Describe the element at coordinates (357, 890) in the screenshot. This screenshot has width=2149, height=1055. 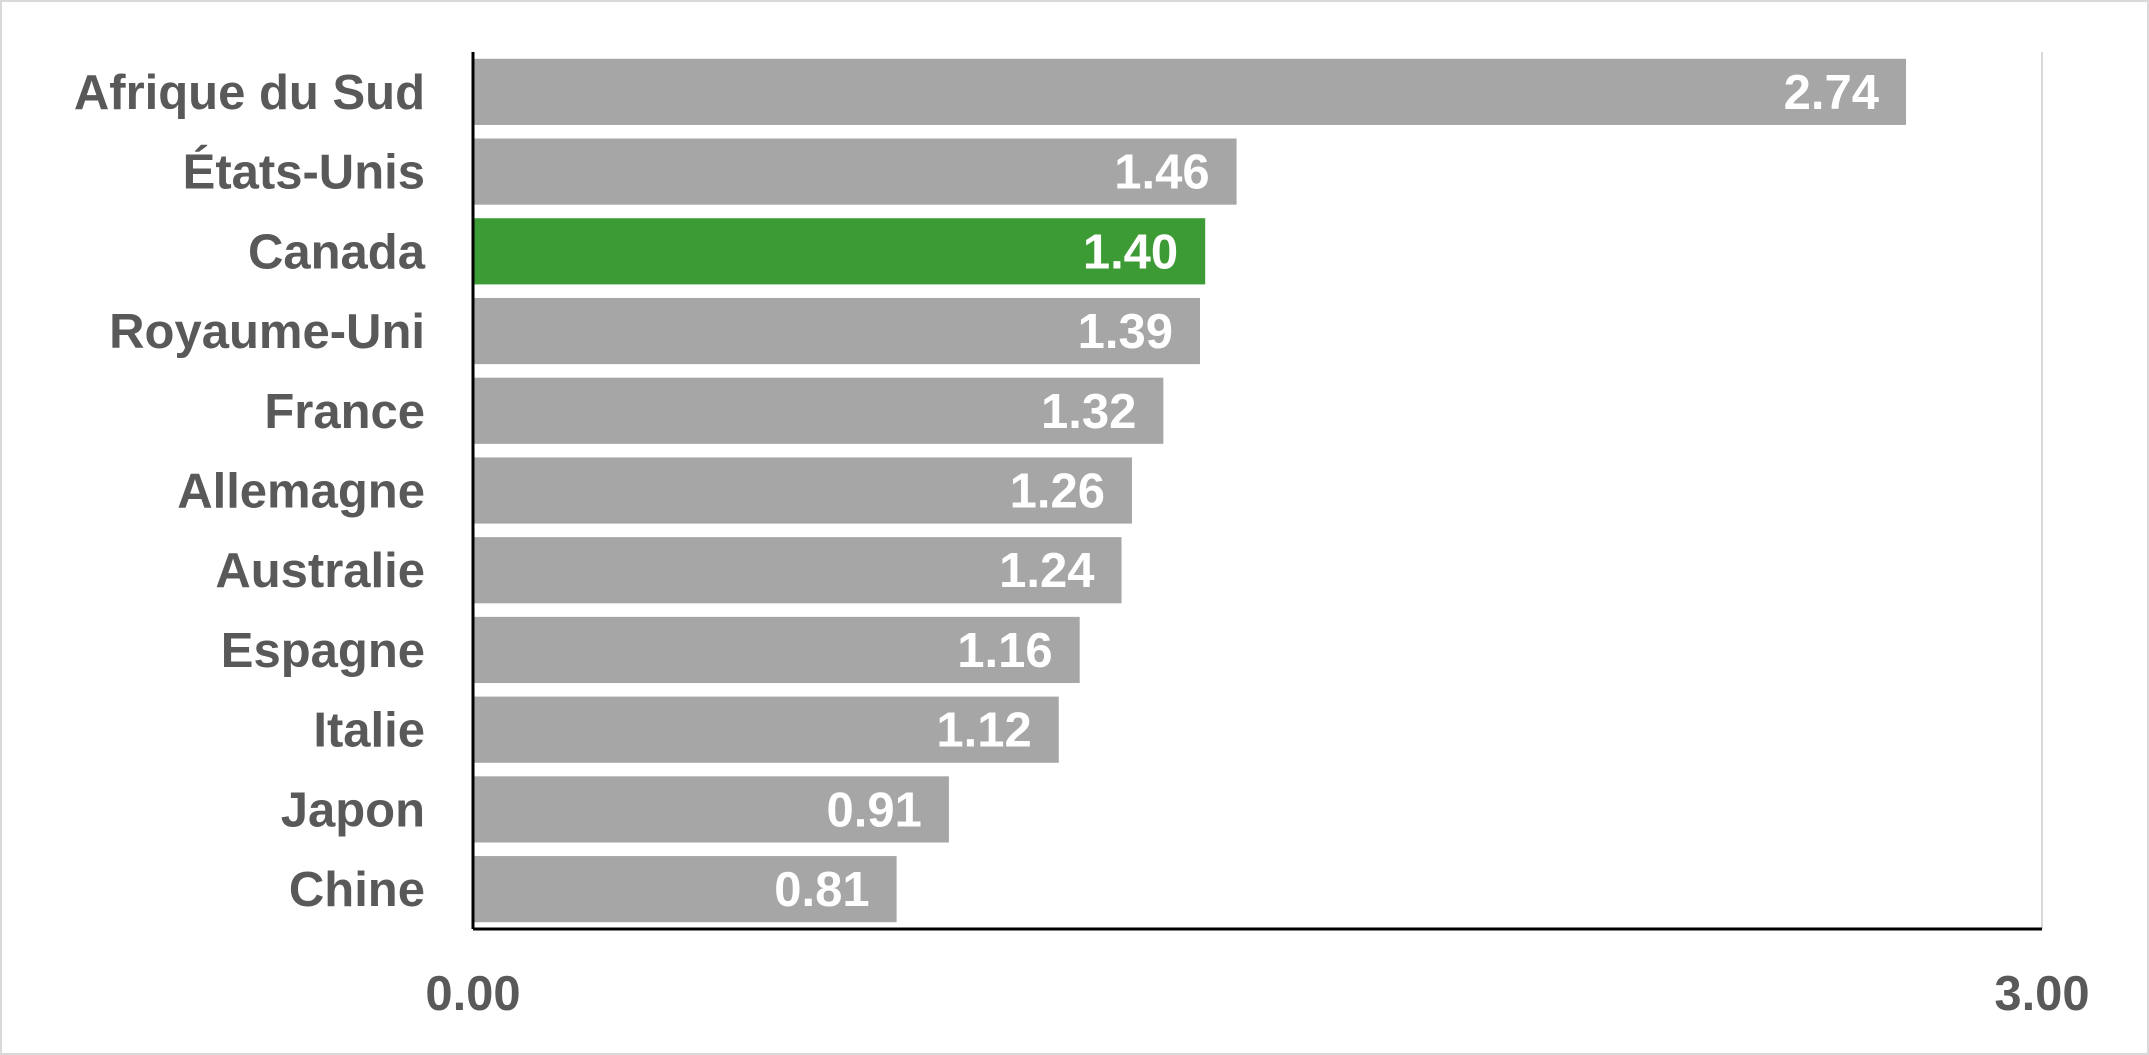
I see `category-label: Chine` at that location.